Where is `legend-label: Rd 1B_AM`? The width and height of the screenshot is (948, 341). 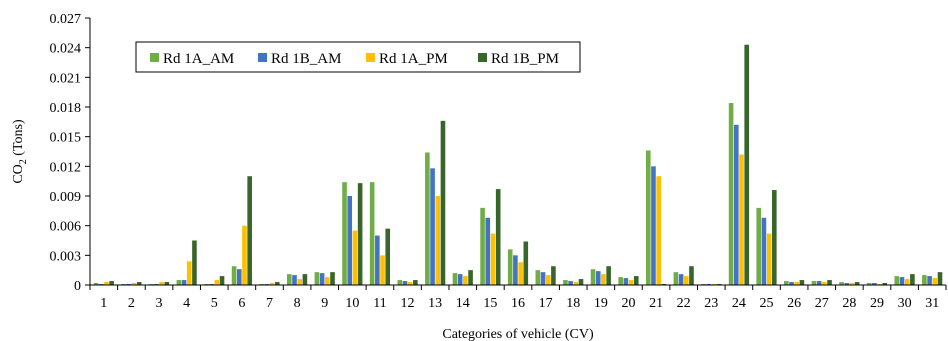
legend-label: Rd 1B_AM is located at coordinates (306, 59).